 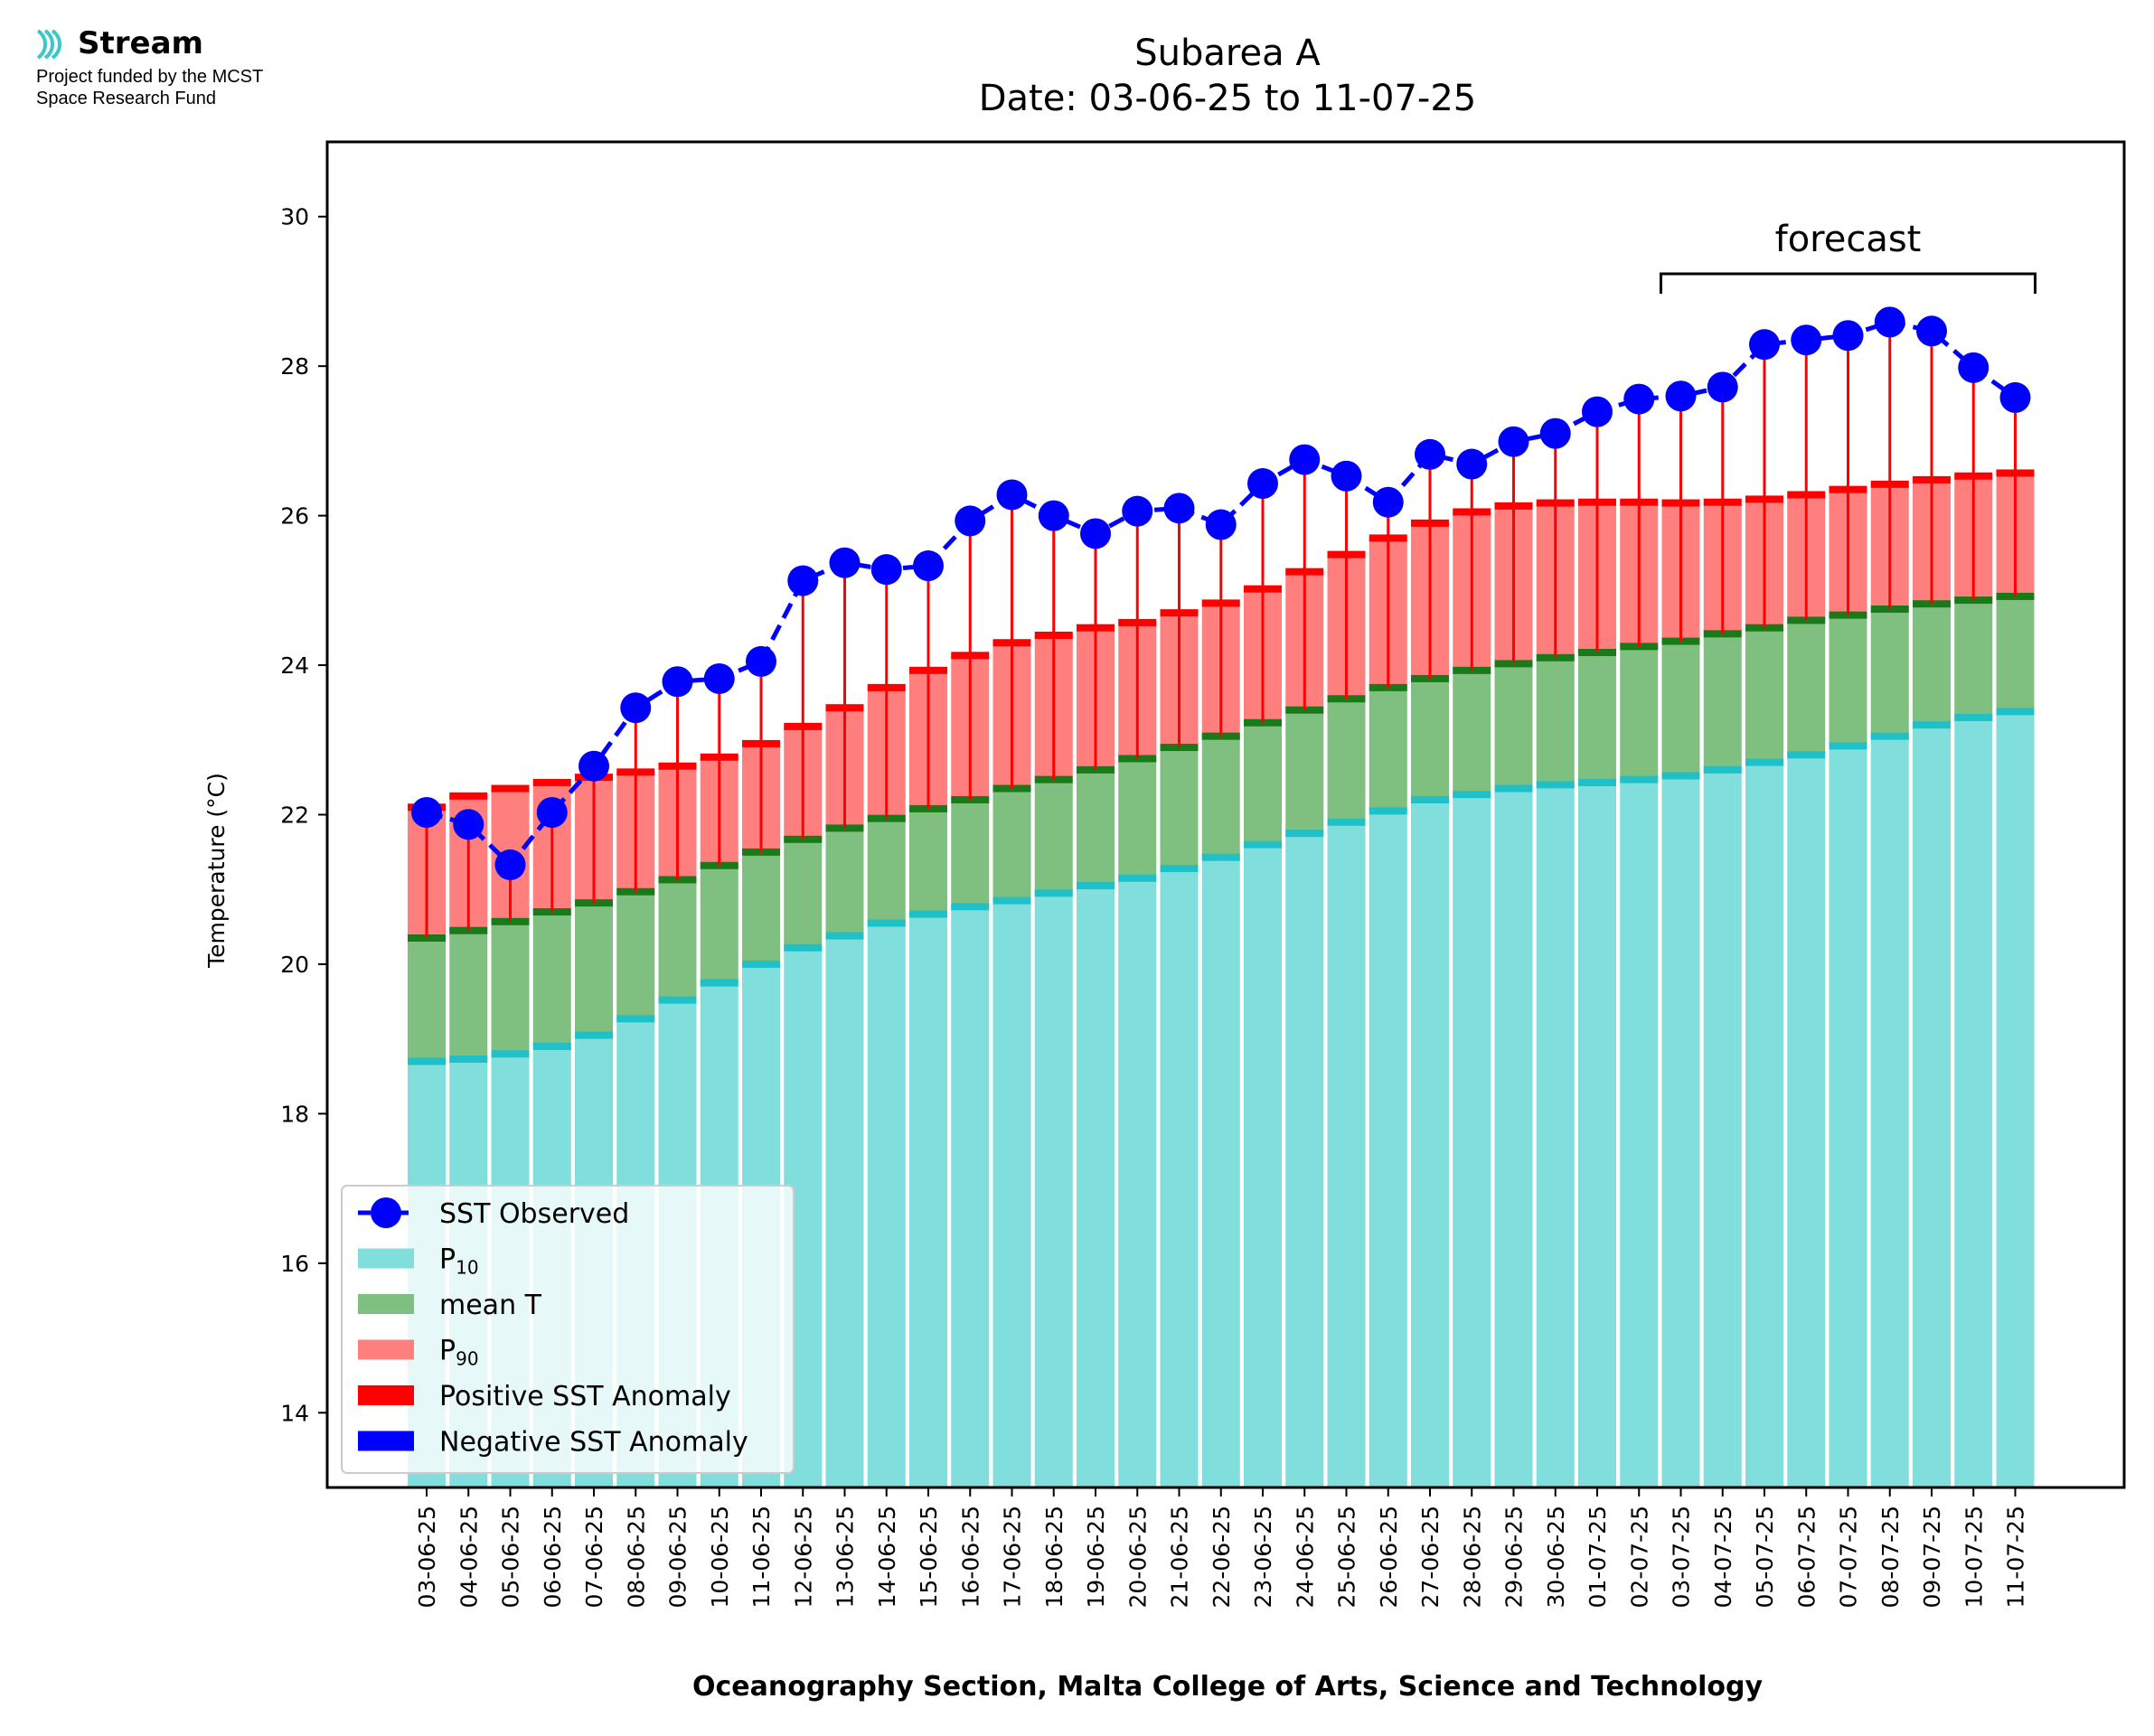 I want to click on legend-box, so click(x=568, y=1329).